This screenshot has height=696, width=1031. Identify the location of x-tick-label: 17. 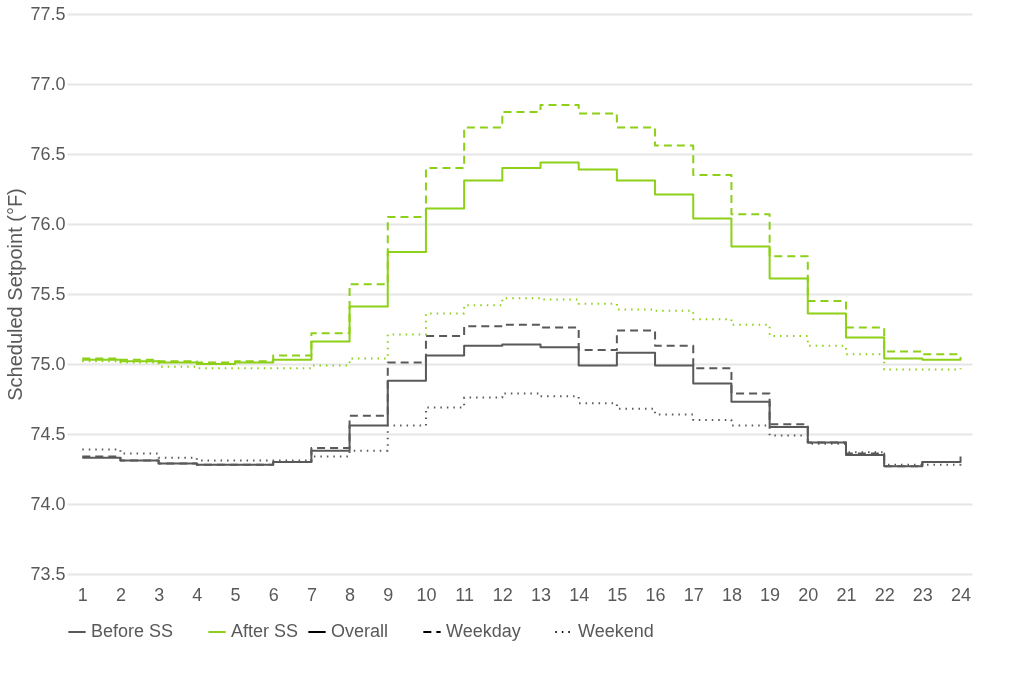
(693, 594).